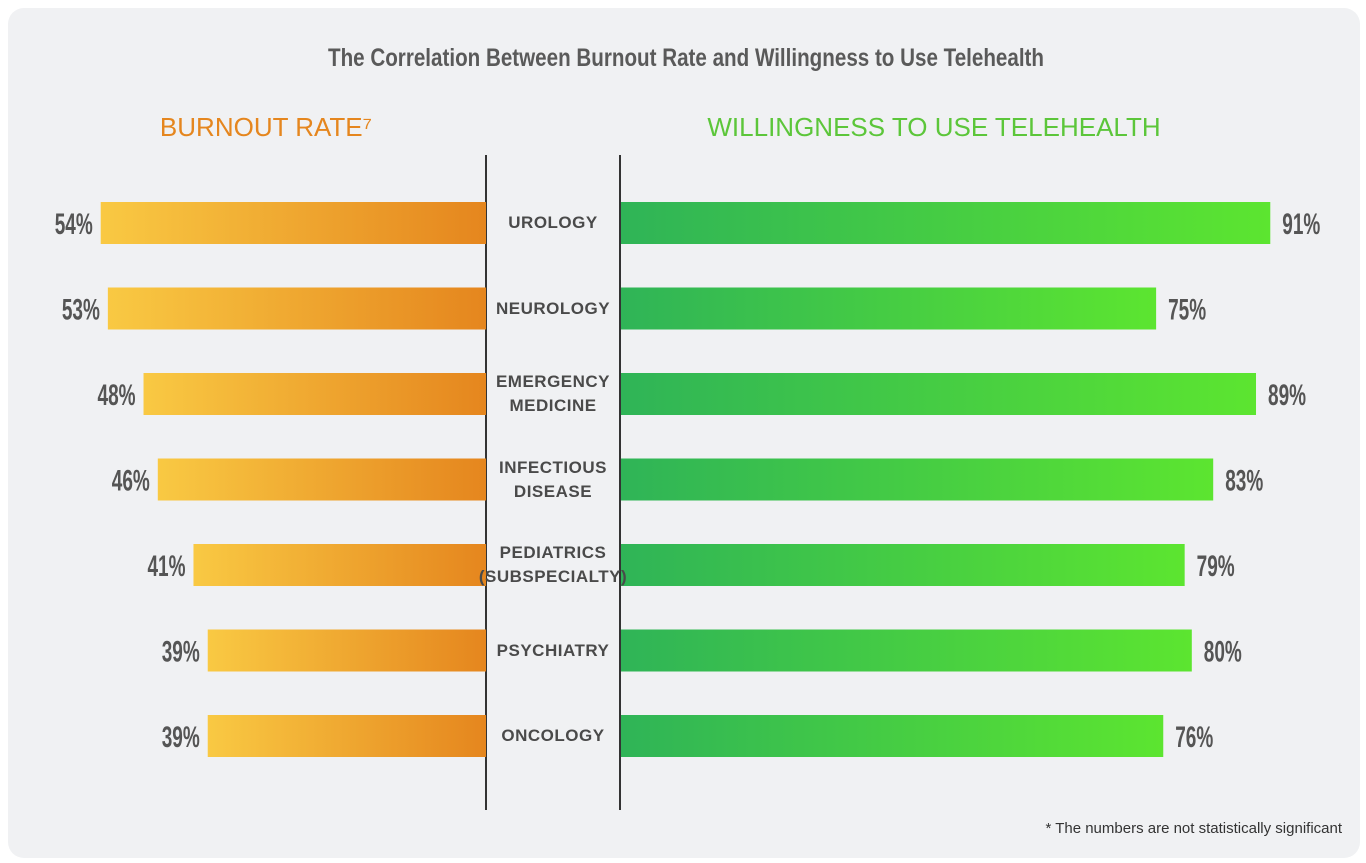  Describe the element at coordinates (1216, 566) in the screenshot. I see `value-label: 79%` at that location.